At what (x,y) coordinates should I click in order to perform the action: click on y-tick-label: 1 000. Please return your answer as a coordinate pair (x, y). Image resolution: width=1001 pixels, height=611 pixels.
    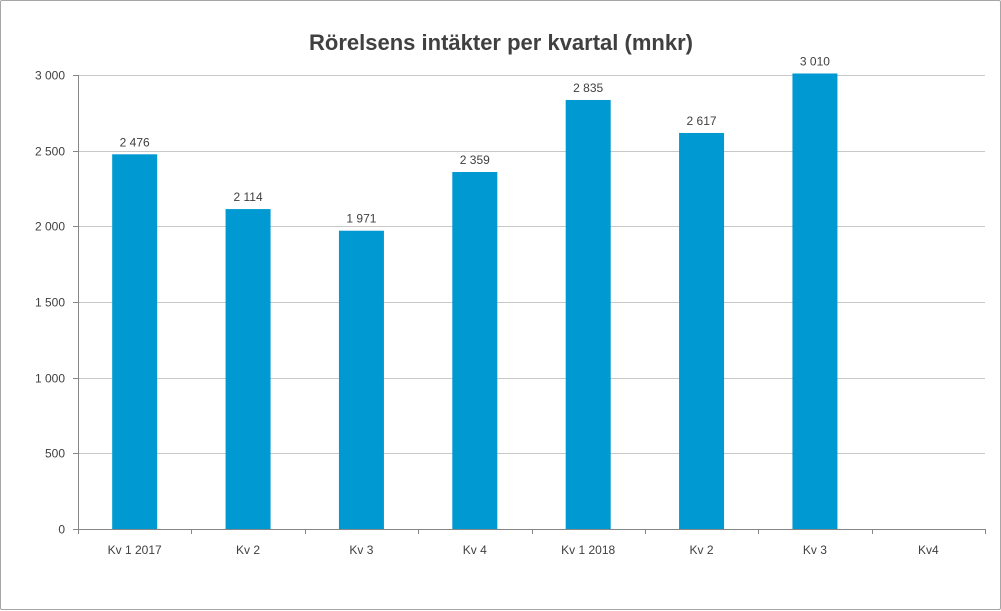
    Looking at the image, I should click on (50, 379).